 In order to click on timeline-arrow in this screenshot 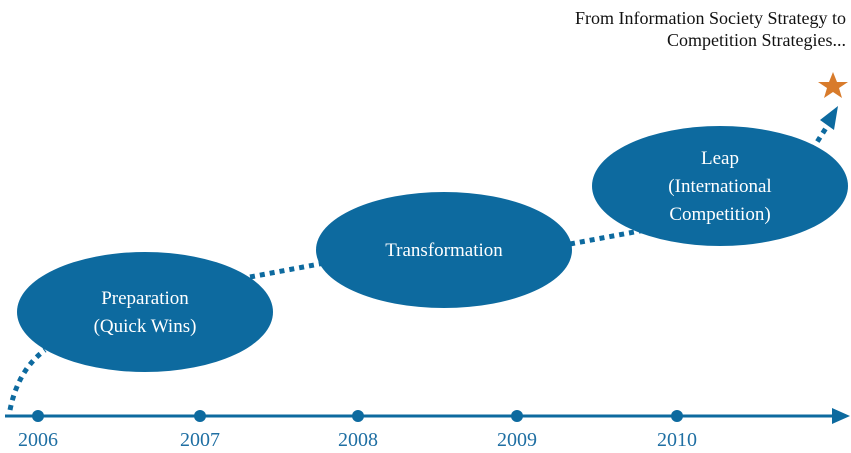, I will do `click(841, 416)`.